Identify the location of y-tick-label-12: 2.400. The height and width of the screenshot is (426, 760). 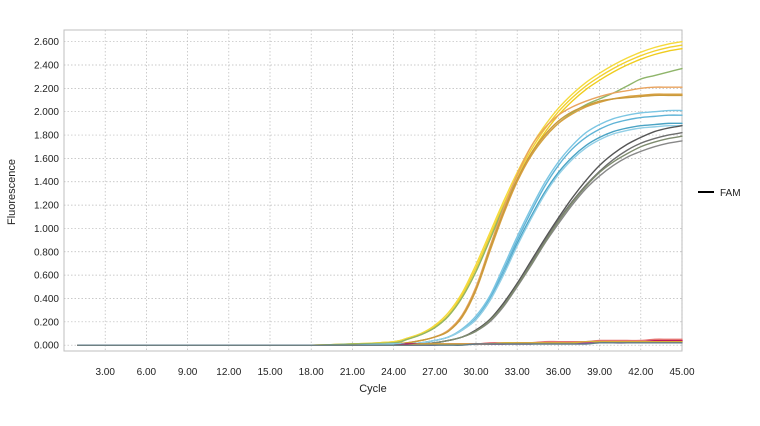
(46, 66).